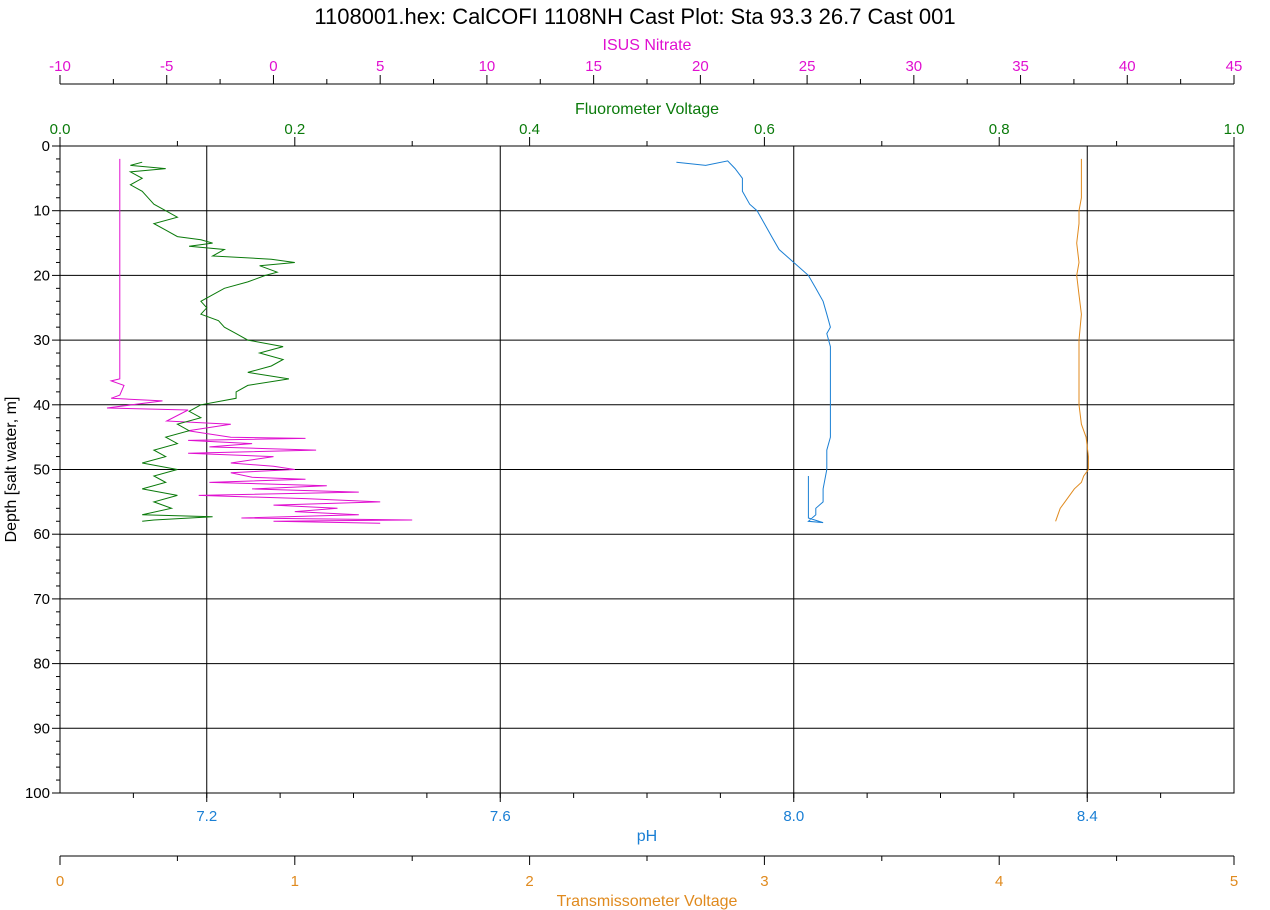 The height and width of the screenshot is (910, 1270). Describe the element at coordinates (41, 728) in the screenshot. I see `depth-tick-label: 90` at that location.